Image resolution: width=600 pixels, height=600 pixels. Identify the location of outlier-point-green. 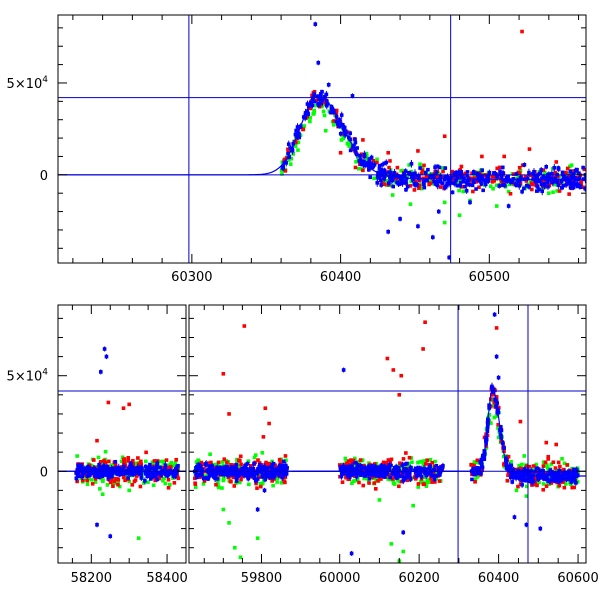
(138, 538).